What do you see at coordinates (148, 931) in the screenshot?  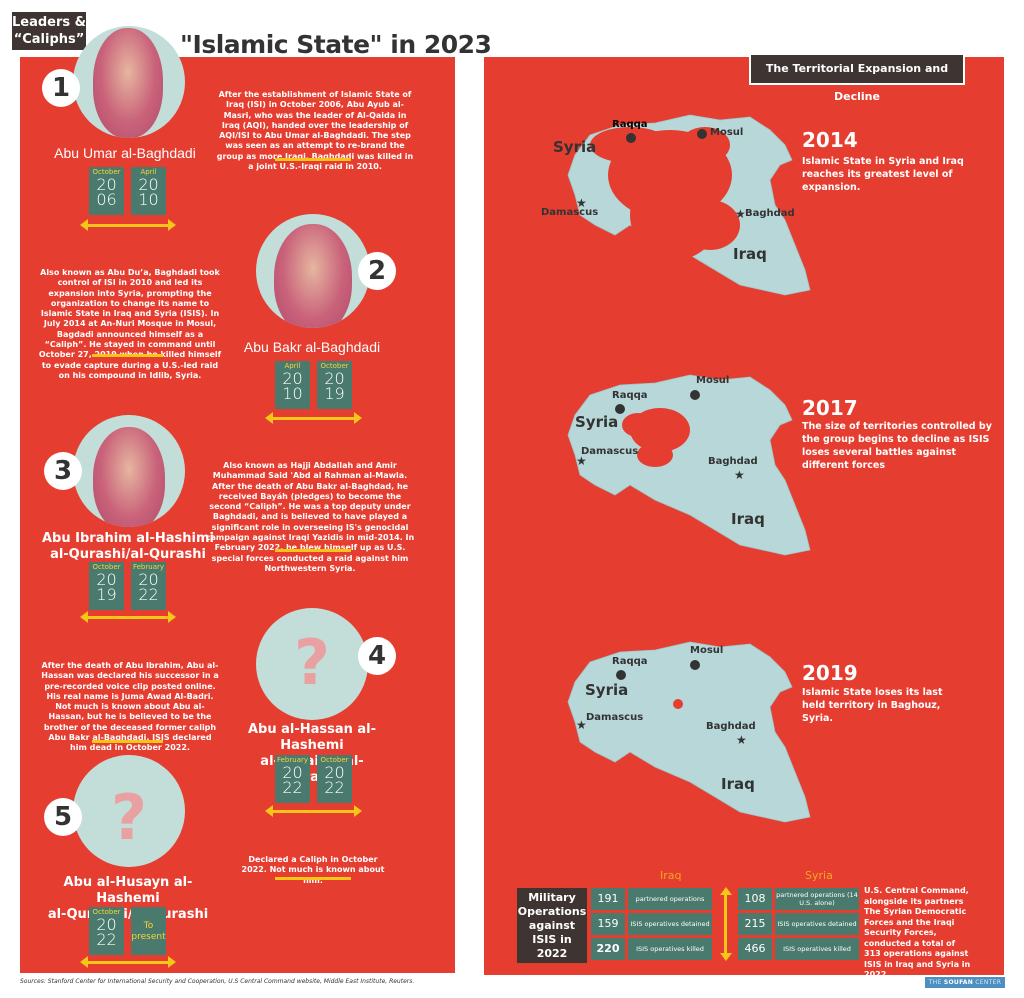 I see `end-present: To present` at bounding box center [148, 931].